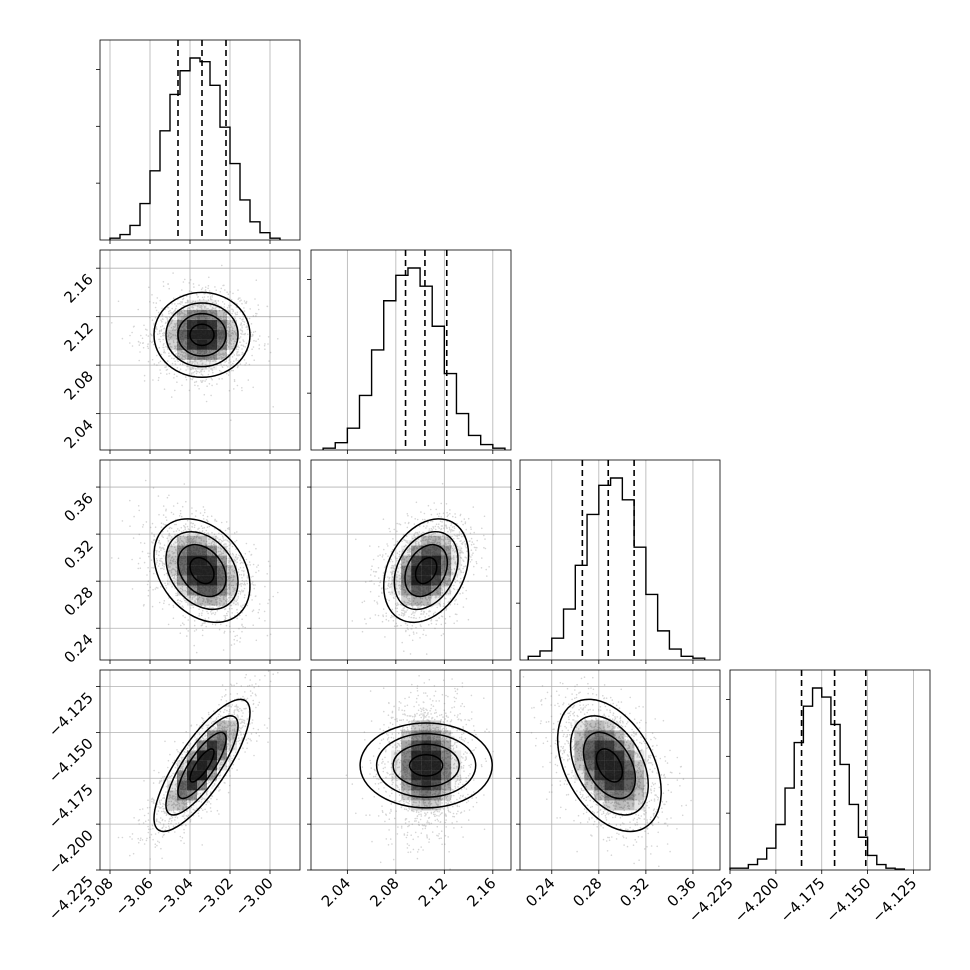 The width and height of the screenshot is (970, 970). I want to click on x-tick-label: 0.24, so click(540, 892).